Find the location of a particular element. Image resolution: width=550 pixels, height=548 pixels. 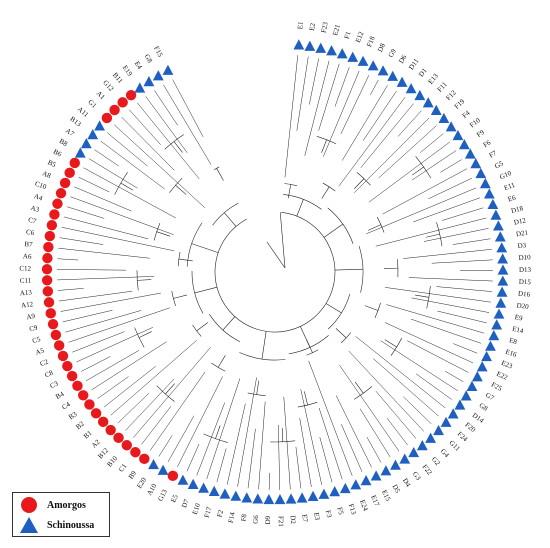

leaf-label: F15 is located at coordinates (158, 52).